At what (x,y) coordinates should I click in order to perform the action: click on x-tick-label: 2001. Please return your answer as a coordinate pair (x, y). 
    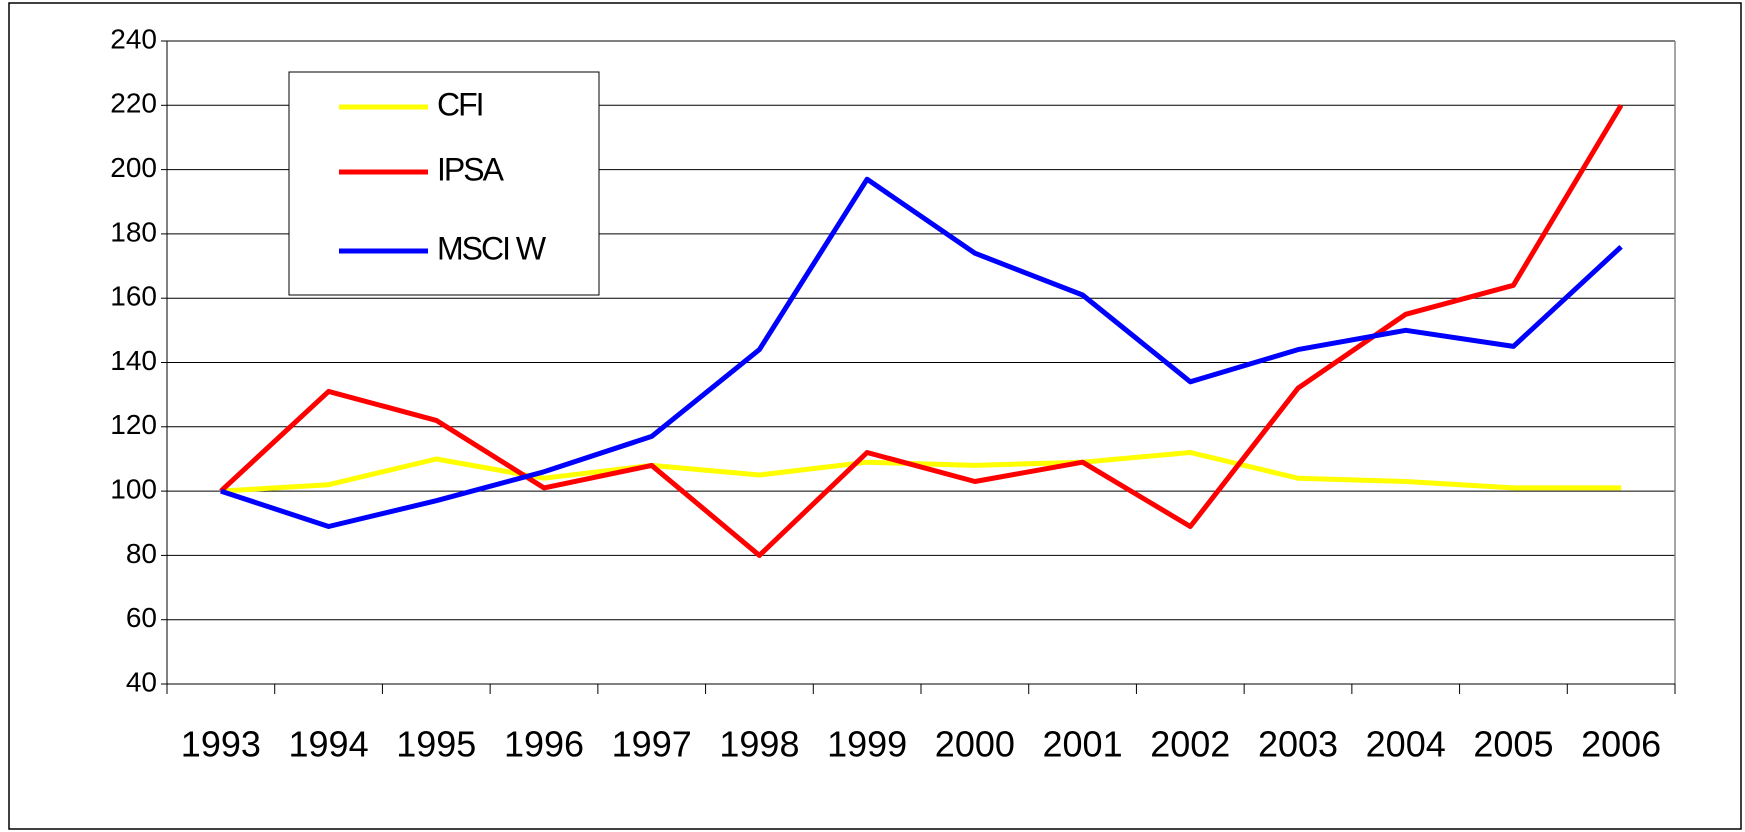
    Looking at the image, I should click on (1083, 744).